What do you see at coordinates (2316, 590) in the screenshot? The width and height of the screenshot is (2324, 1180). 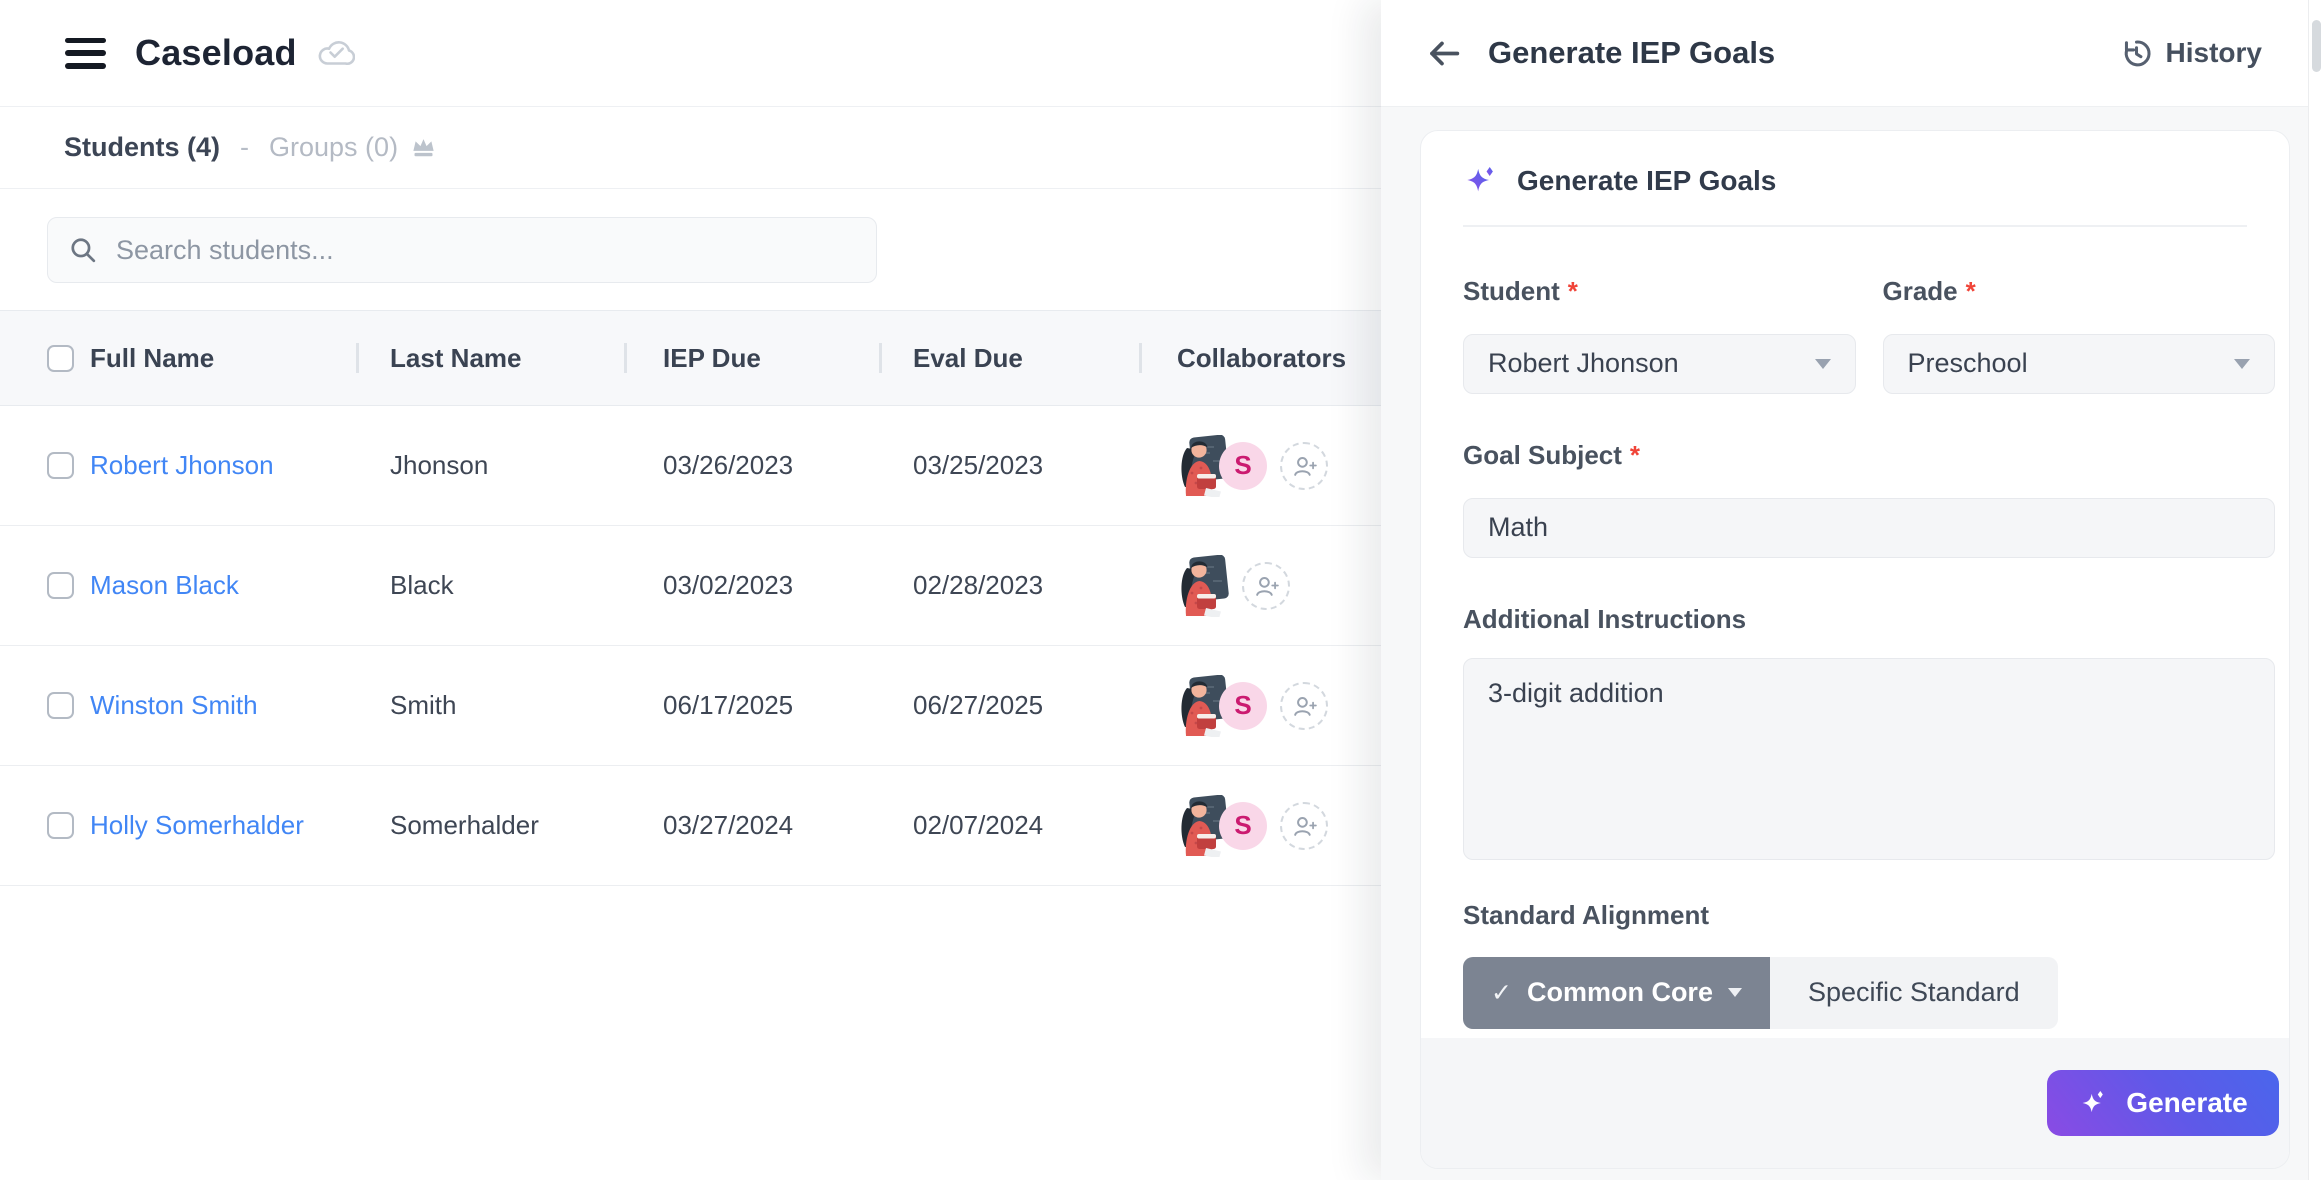 I see `panel-scrollbar-track` at bounding box center [2316, 590].